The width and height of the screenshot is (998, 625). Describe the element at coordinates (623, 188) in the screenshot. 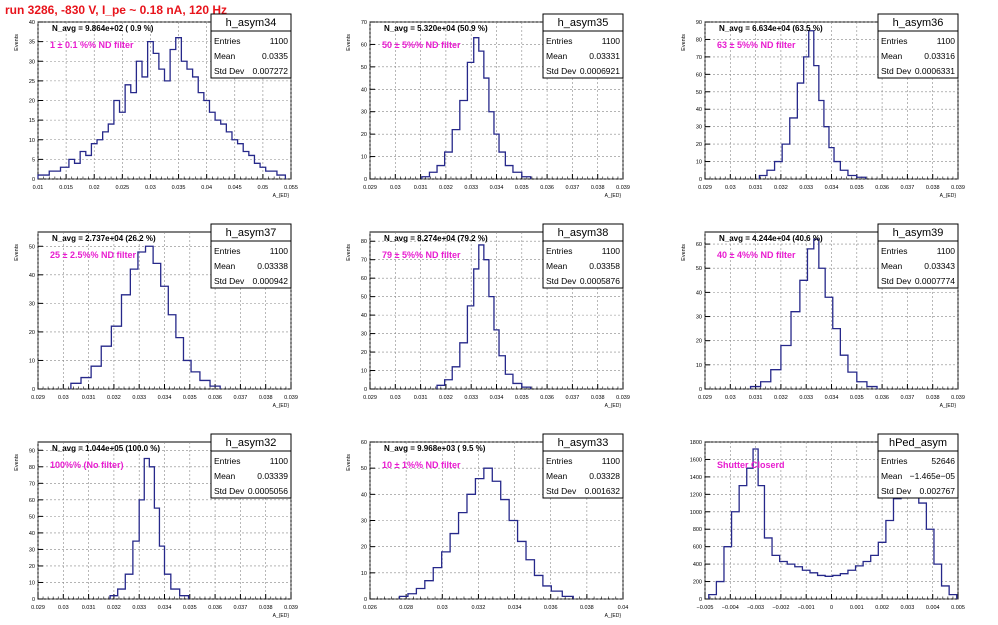

I see `x-tick-label: 0.039` at that location.